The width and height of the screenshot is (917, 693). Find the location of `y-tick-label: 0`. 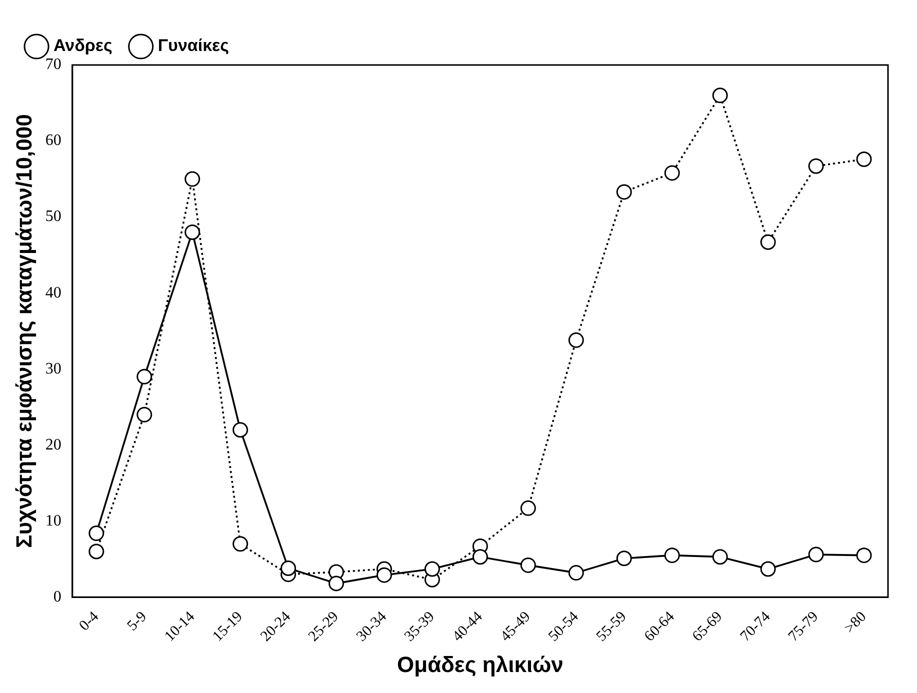

y-tick-label: 0 is located at coordinates (57, 597).